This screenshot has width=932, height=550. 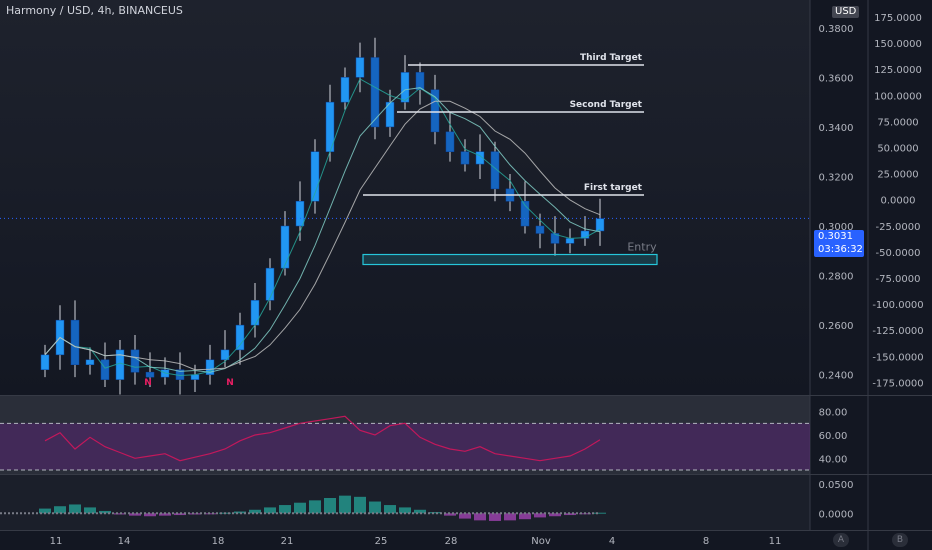 What do you see at coordinates (833, 436) in the screenshot?
I see `rsi-tick-label: 60.00` at bounding box center [833, 436].